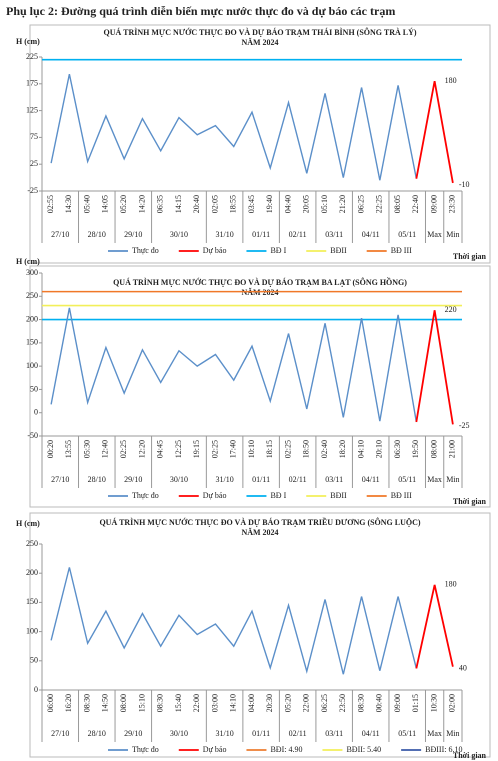 This screenshot has width=498, height=761. I want to click on y-tick-label: 300, so click(32, 272).